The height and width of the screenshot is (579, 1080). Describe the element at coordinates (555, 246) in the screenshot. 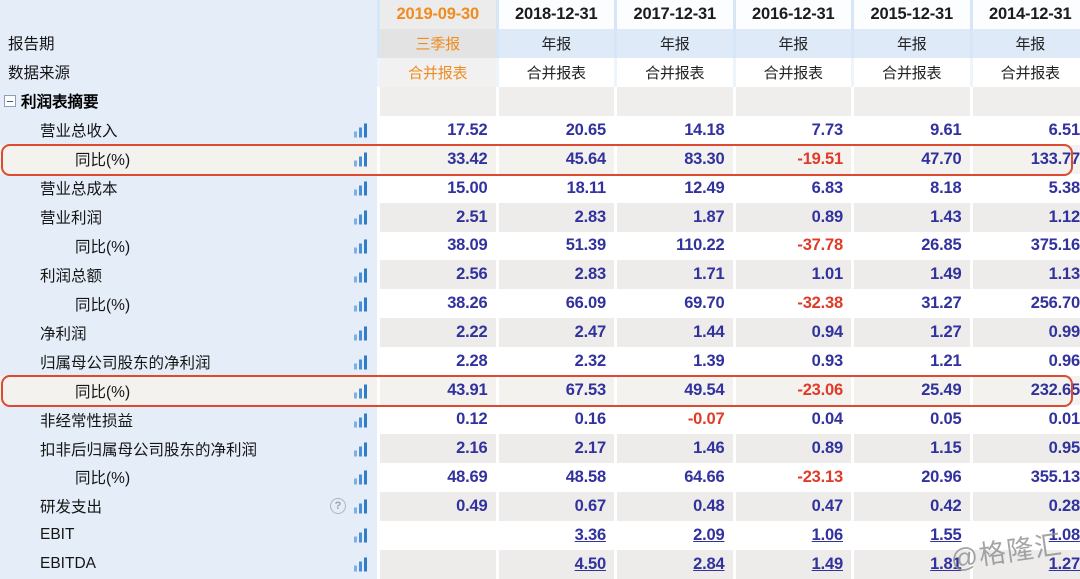

I see `value-cell: 51.39` at that location.